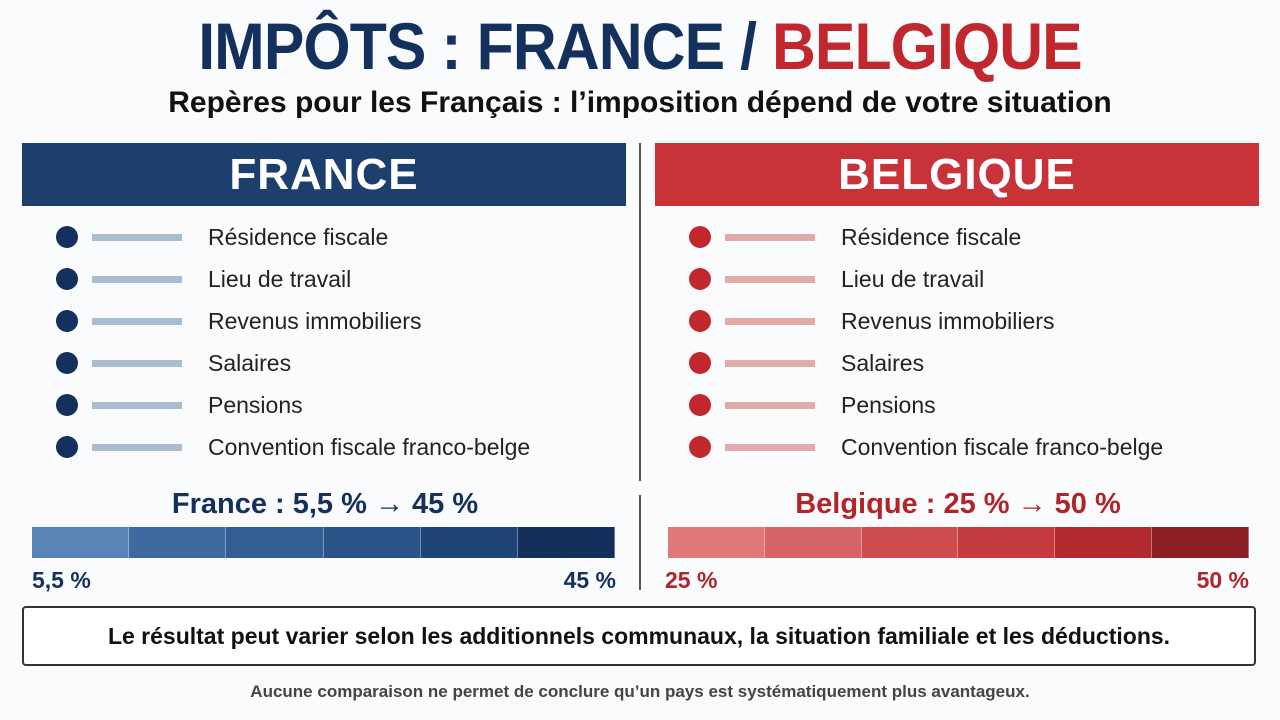 The image size is (1280, 720). I want to click on title: IMPÔTS : FRANCE / BELGIQUE, so click(640, 46).